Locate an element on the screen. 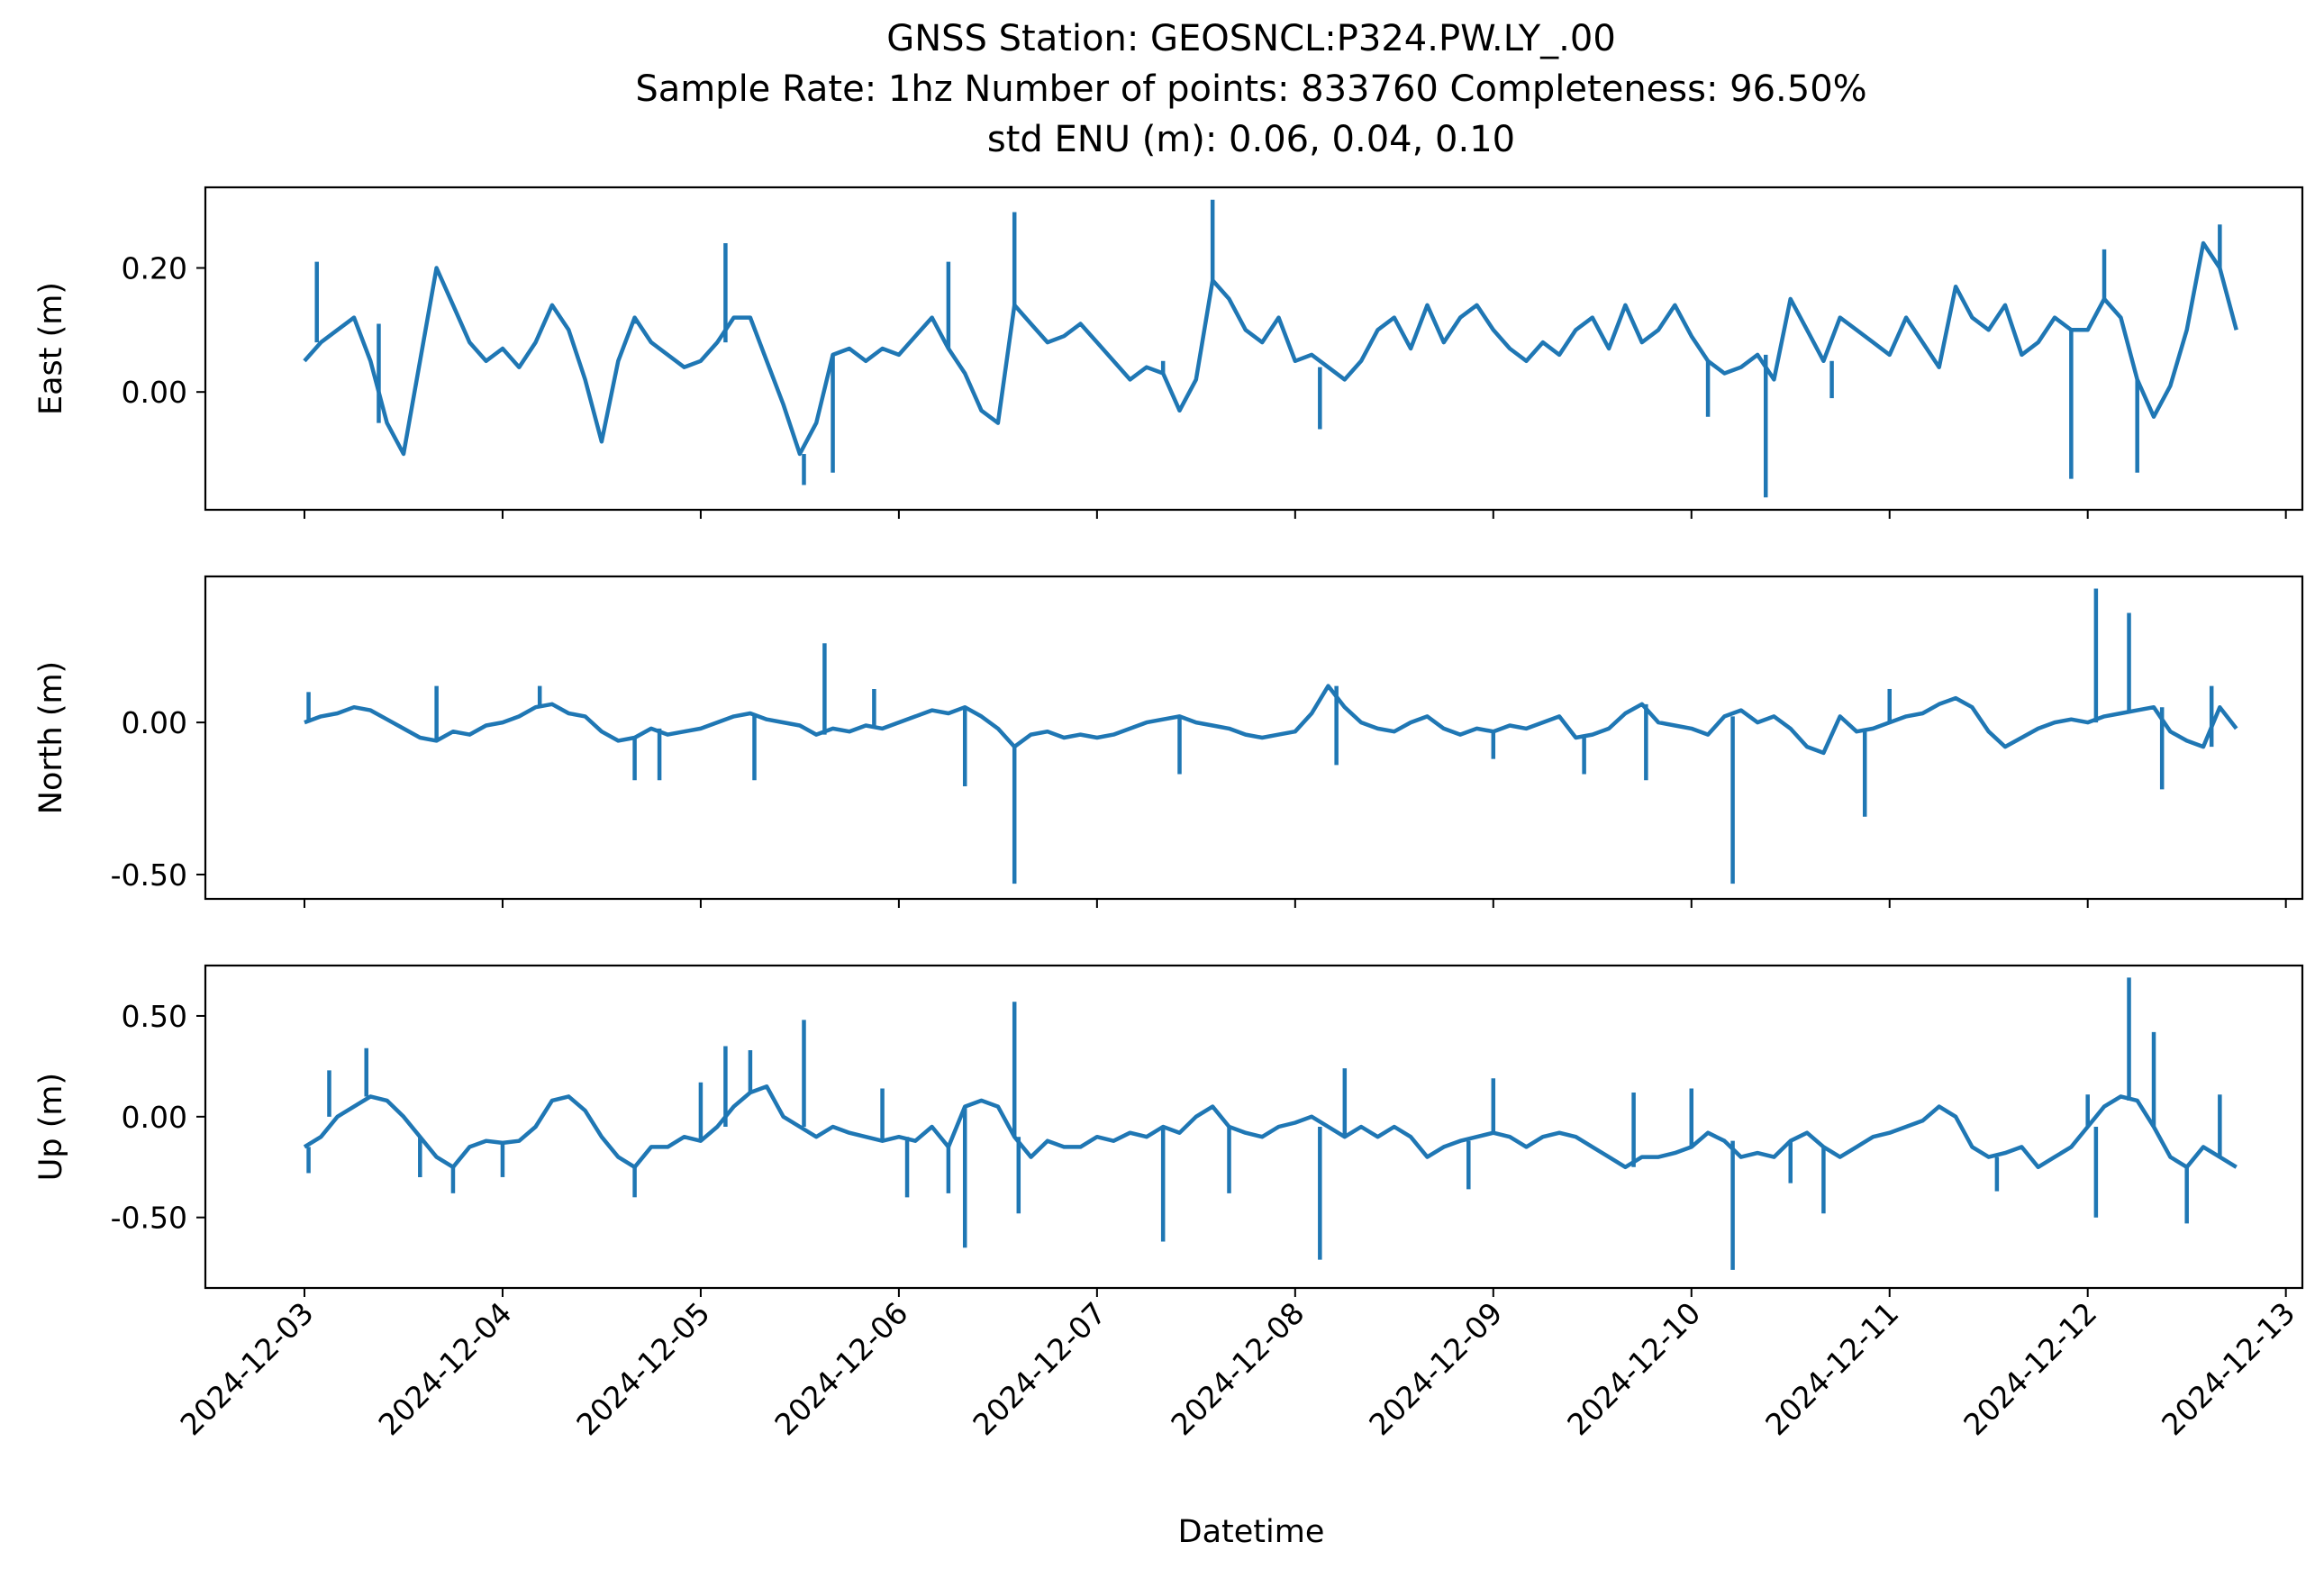 The height and width of the screenshot is (1578, 2324). east-ytick-label: 0.00 is located at coordinates (155, 392).